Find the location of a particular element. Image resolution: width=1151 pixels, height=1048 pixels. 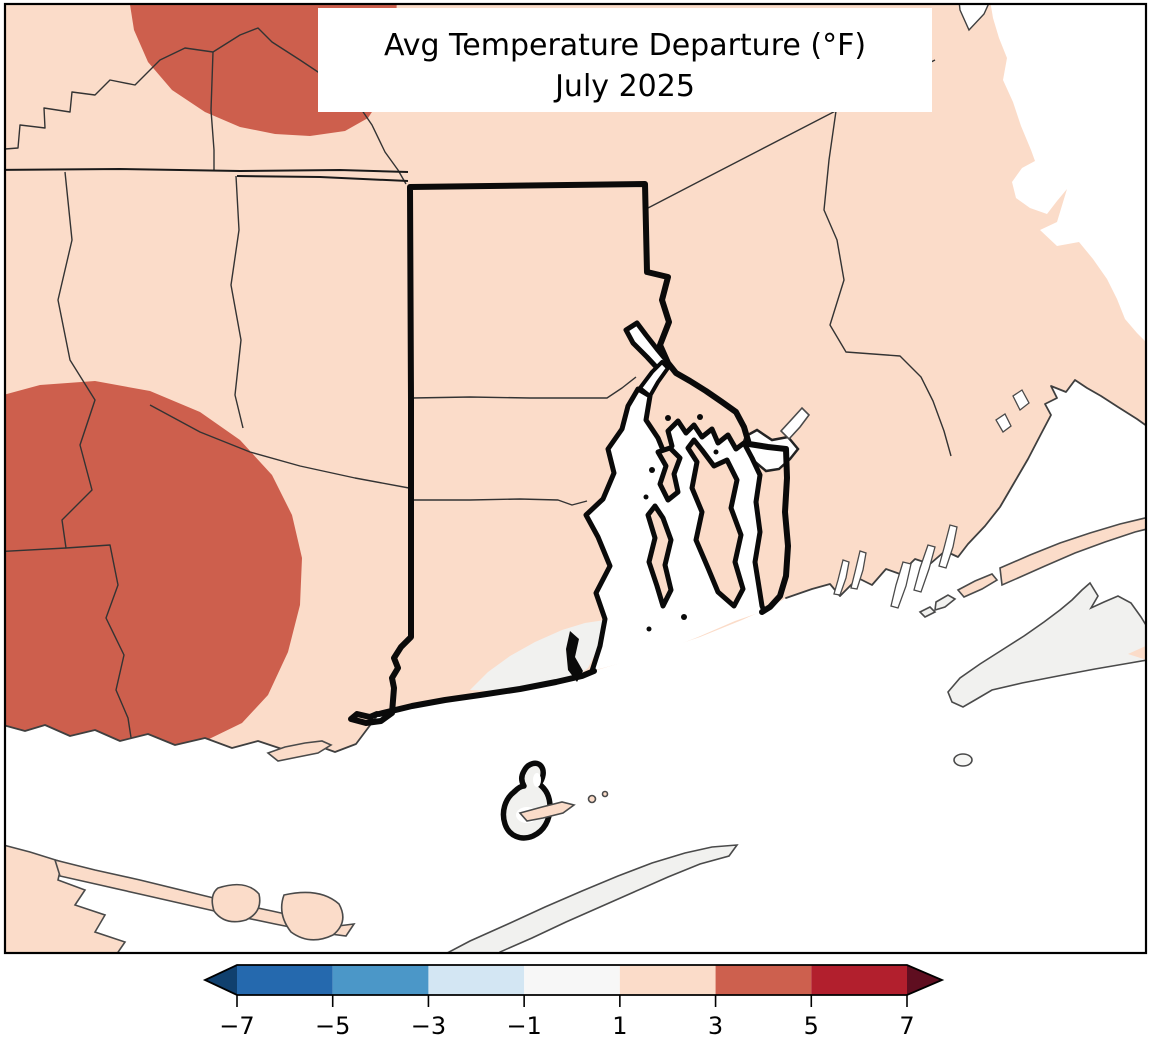

nomans-land-islet is located at coordinates (963, 760).